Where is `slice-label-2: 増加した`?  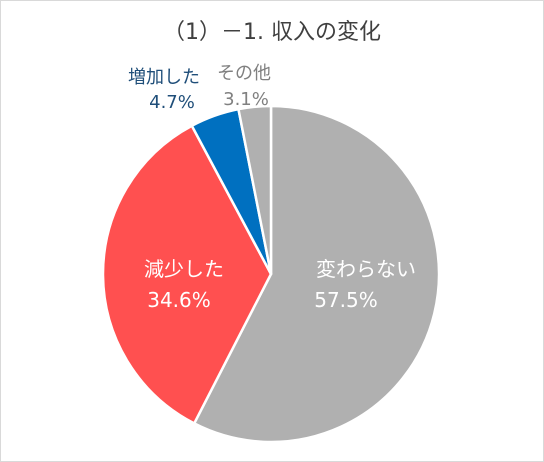
slice-label-2: 増加した is located at coordinates (164, 77).